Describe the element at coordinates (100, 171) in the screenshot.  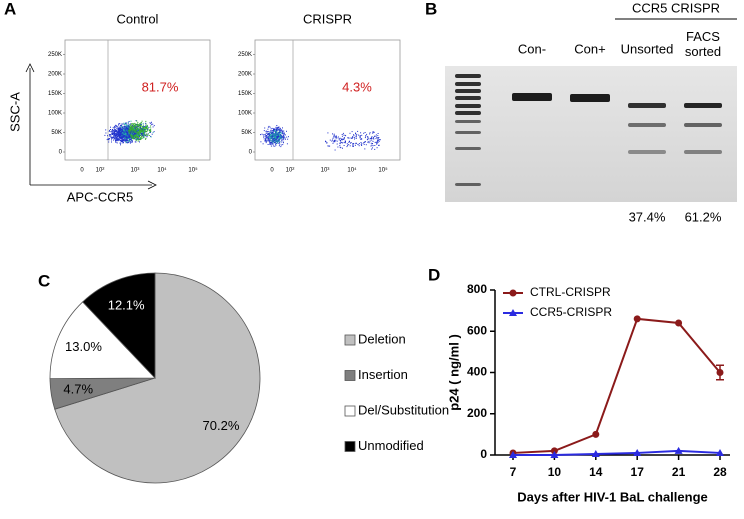
I see `x-tick-label: 10²` at that location.